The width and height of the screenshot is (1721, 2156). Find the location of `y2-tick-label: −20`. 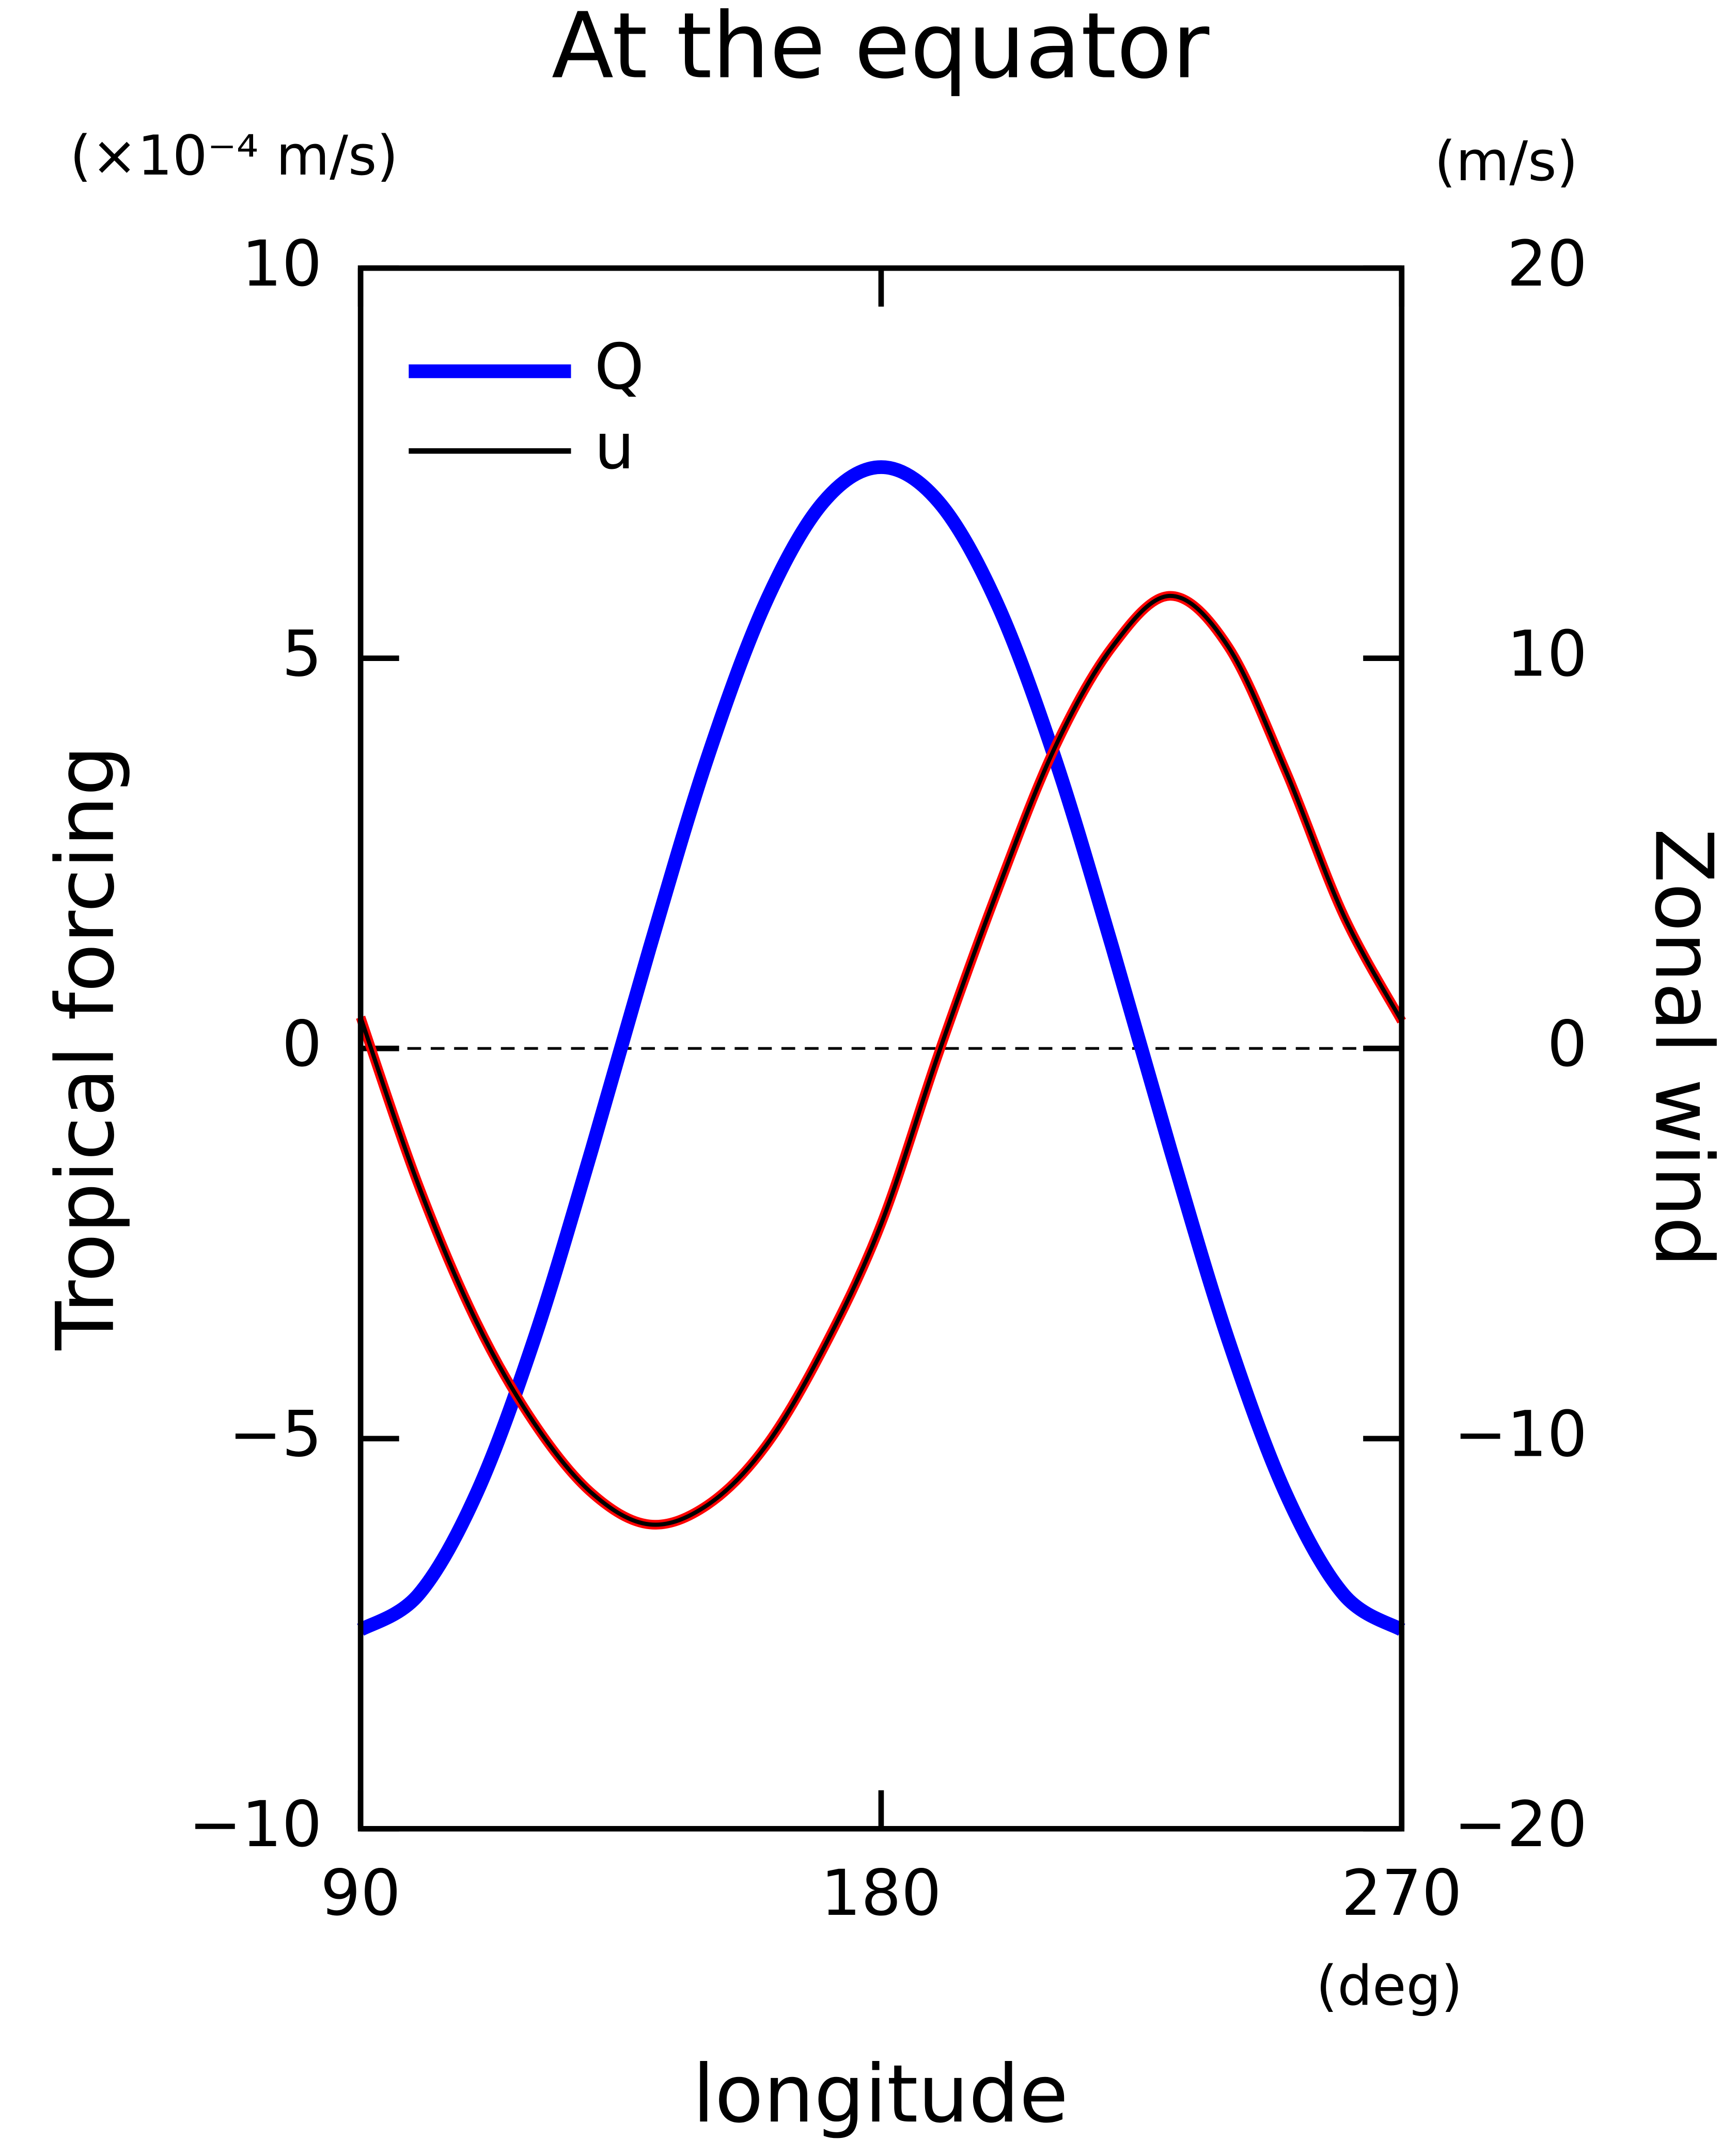

y2-tick-label: −20 is located at coordinates (1520, 1824).